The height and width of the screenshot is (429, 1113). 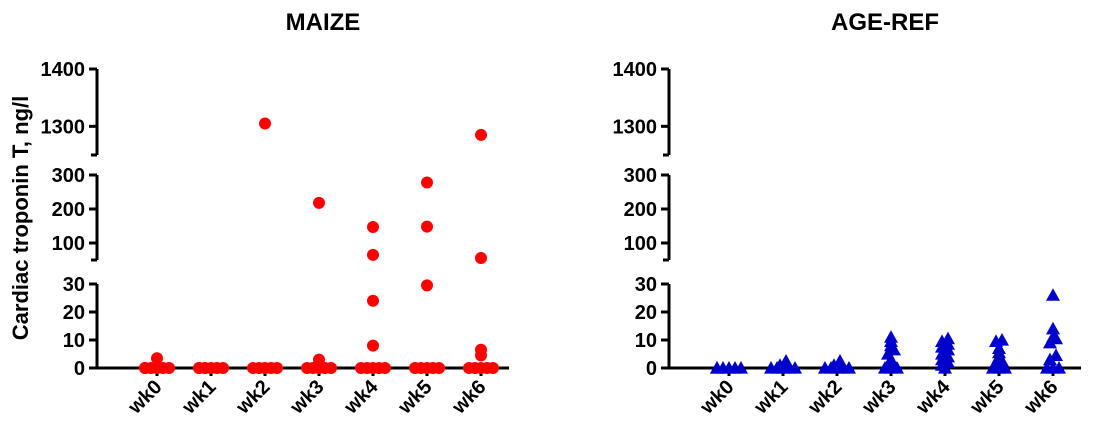 I want to click on y-axis-label: Cardiac troponin T, ng/l, so click(x=20, y=218).